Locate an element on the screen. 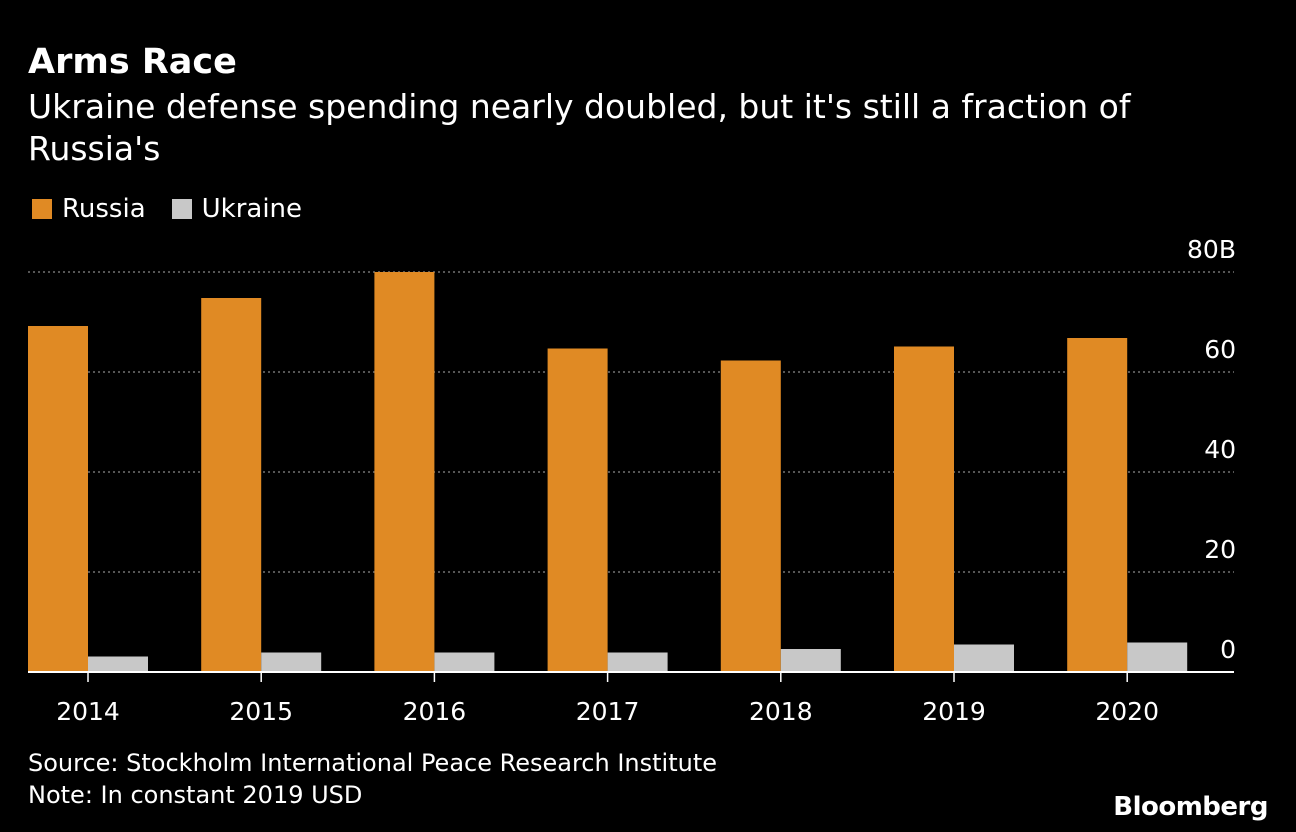 This screenshot has height=832, width=1296. bar-russia-2017 is located at coordinates (577, 510).